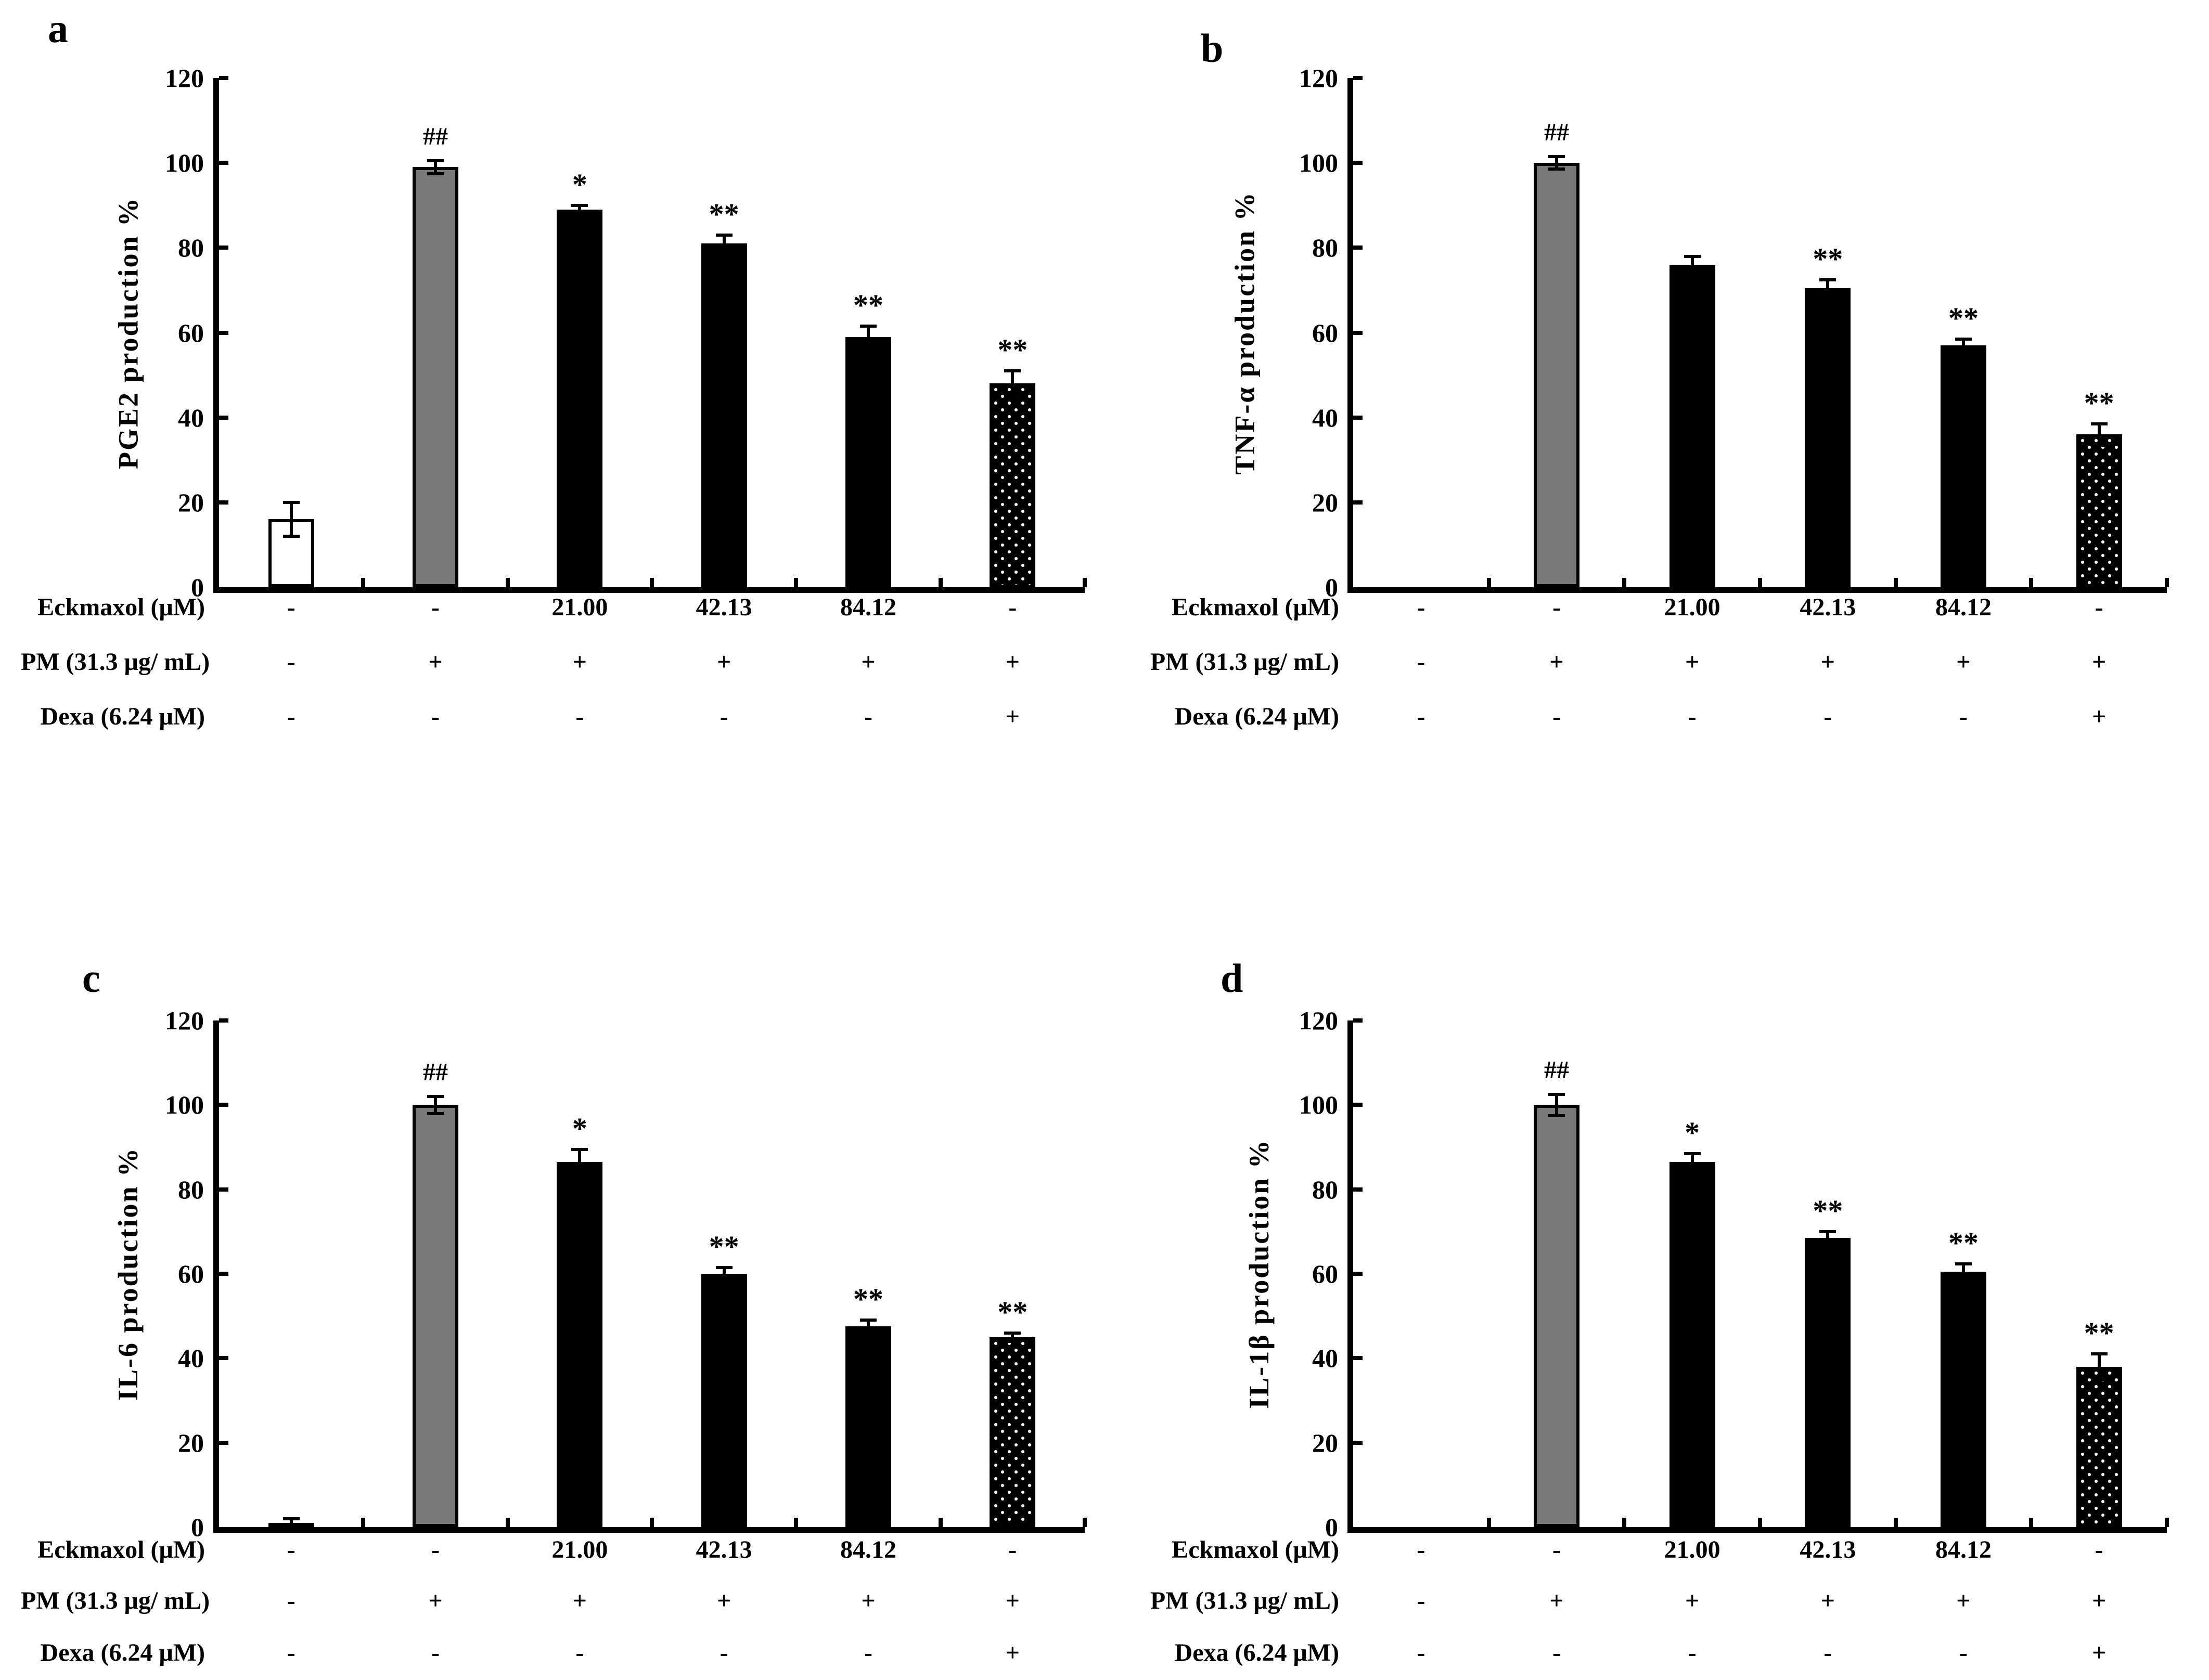 The height and width of the screenshot is (1680, 2209). I want to click on panel-letter-b: b, so click(1212, 48).